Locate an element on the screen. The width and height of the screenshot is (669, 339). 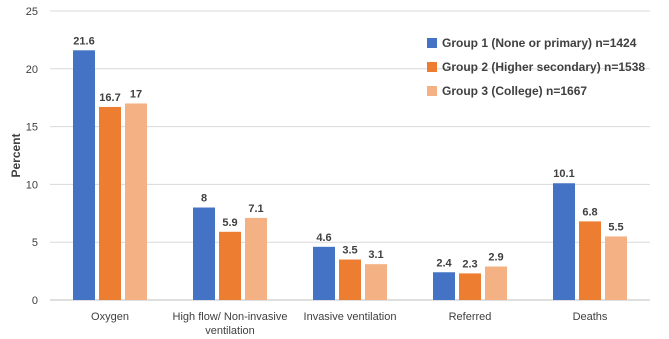
category-label-line: High flow/ Non-invasive is located at coordinates (230, 317).